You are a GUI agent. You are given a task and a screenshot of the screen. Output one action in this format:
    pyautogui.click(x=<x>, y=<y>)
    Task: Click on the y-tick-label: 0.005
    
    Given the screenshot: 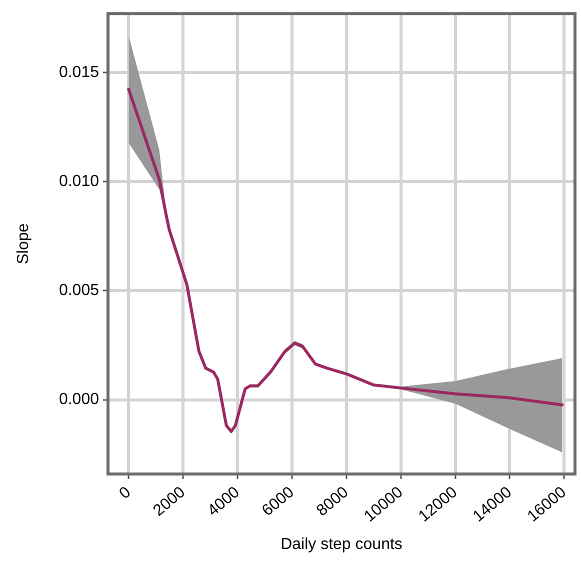 What is the action you would take?
    pyautogui.click(x=79, y=291)
    